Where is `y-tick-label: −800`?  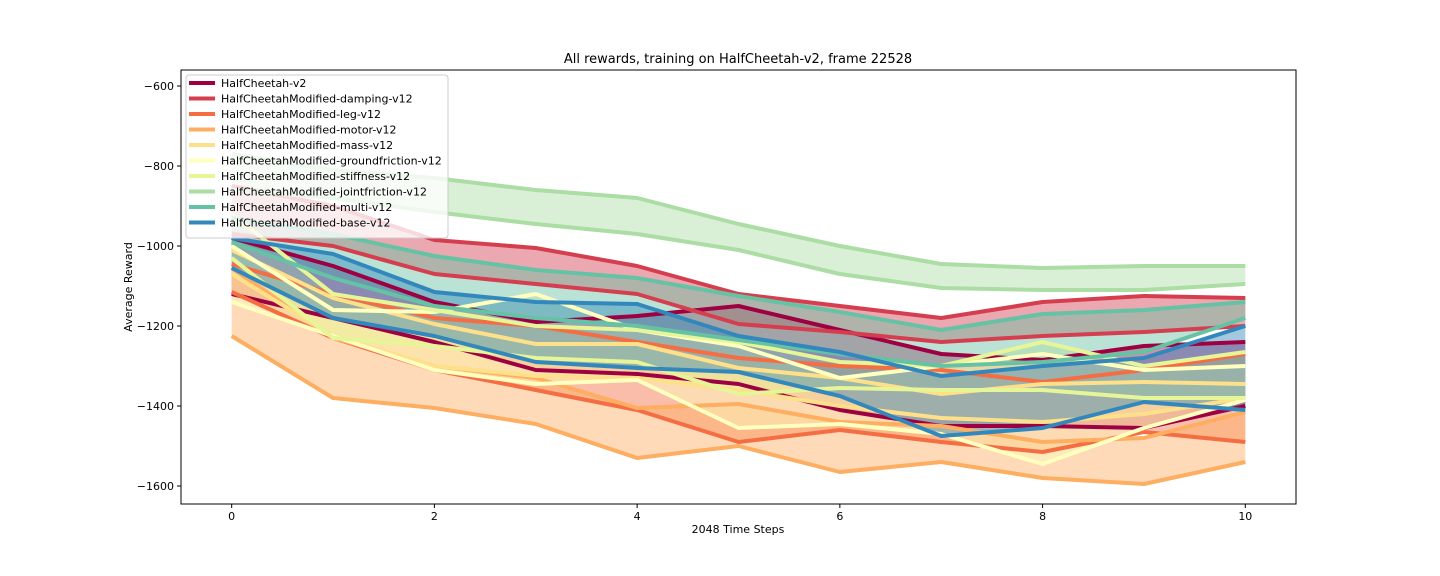
y-tick-label: −800 is located at coordinates (159, 166).